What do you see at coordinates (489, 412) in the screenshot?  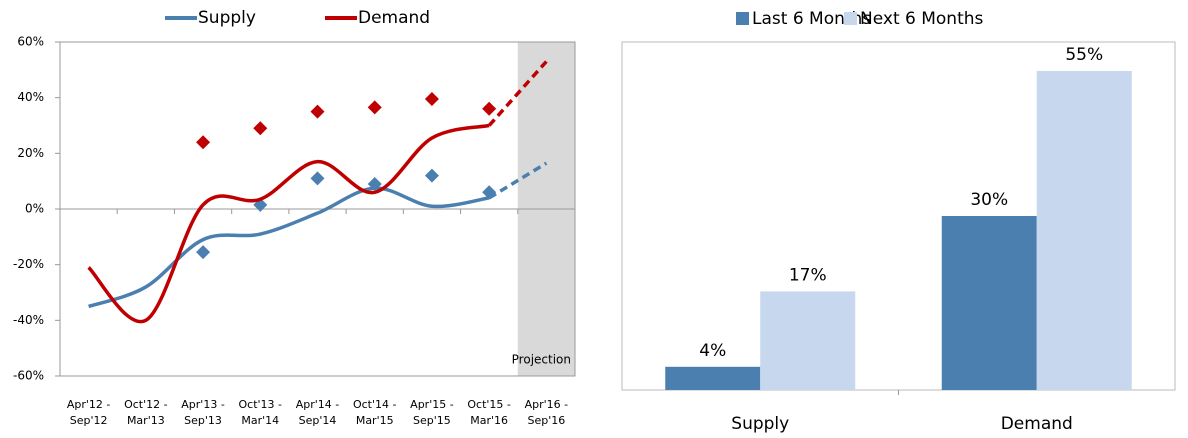 I see `x-tick-label: Oct'15 - Mar'16` at bounding box center [489, 412].